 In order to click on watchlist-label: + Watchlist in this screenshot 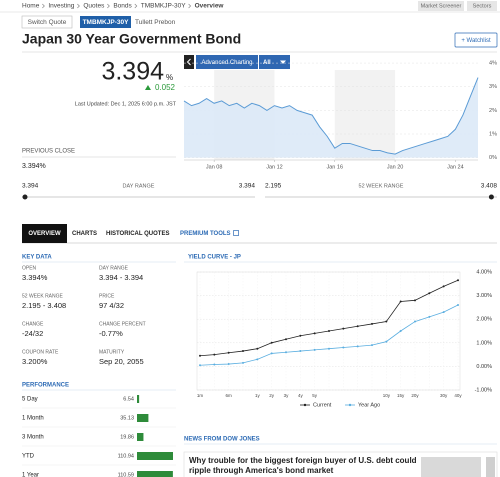, I will do `click(476, 41)`.